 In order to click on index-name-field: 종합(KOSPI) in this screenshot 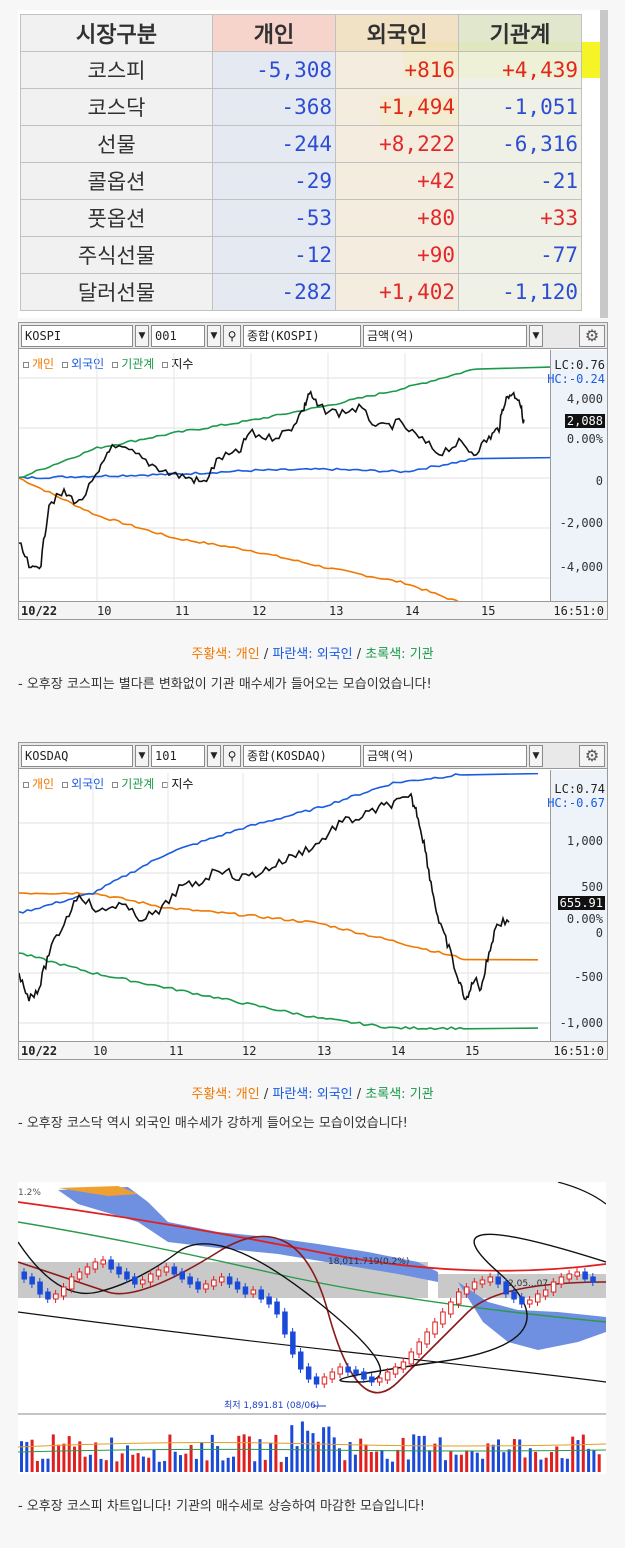, I will do `click(302, 335)`.